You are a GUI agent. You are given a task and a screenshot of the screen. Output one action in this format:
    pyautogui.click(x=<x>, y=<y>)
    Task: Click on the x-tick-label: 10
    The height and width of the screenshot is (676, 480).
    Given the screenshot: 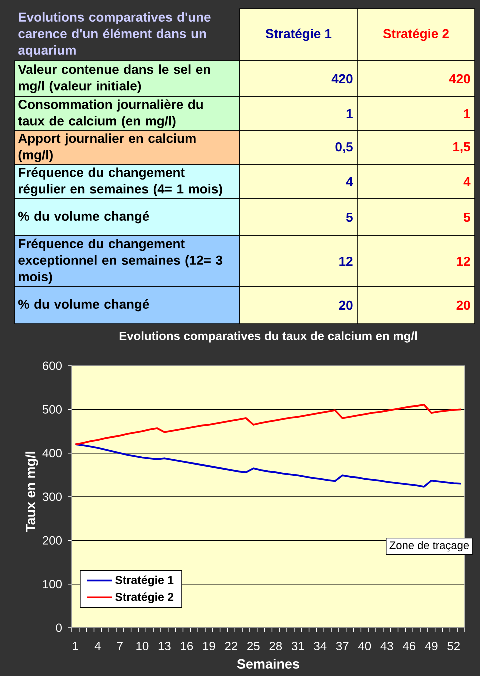 What is the action you would take?
    pyautogui.click(x=142, y=646)
    